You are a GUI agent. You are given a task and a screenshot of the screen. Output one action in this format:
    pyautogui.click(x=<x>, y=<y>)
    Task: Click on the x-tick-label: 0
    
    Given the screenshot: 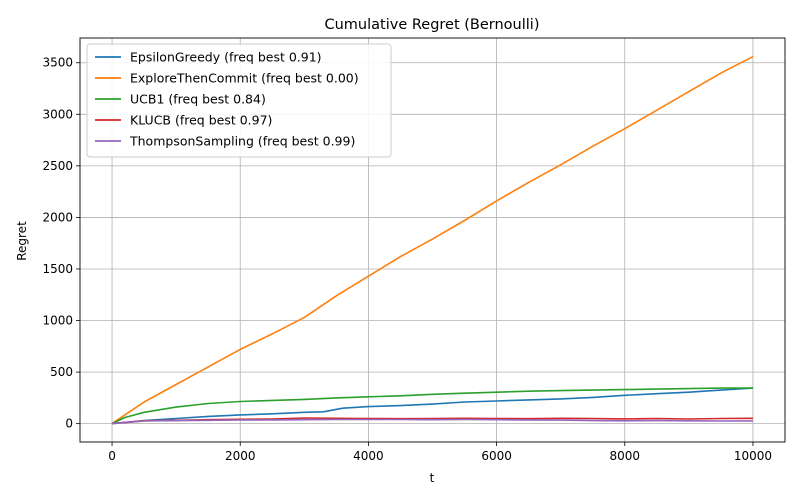 What is the action you would take?
    pyautogui.click(x=112, y=456)
    